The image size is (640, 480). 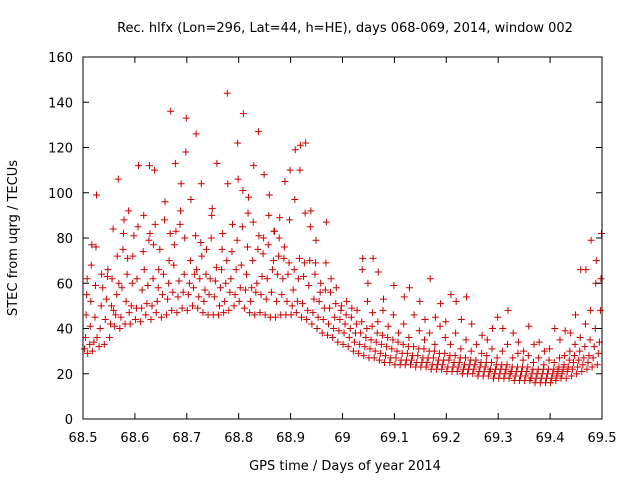 I want to click on x-axis-label: GPS time / Days of year 2014, so click(x=345, y=466).